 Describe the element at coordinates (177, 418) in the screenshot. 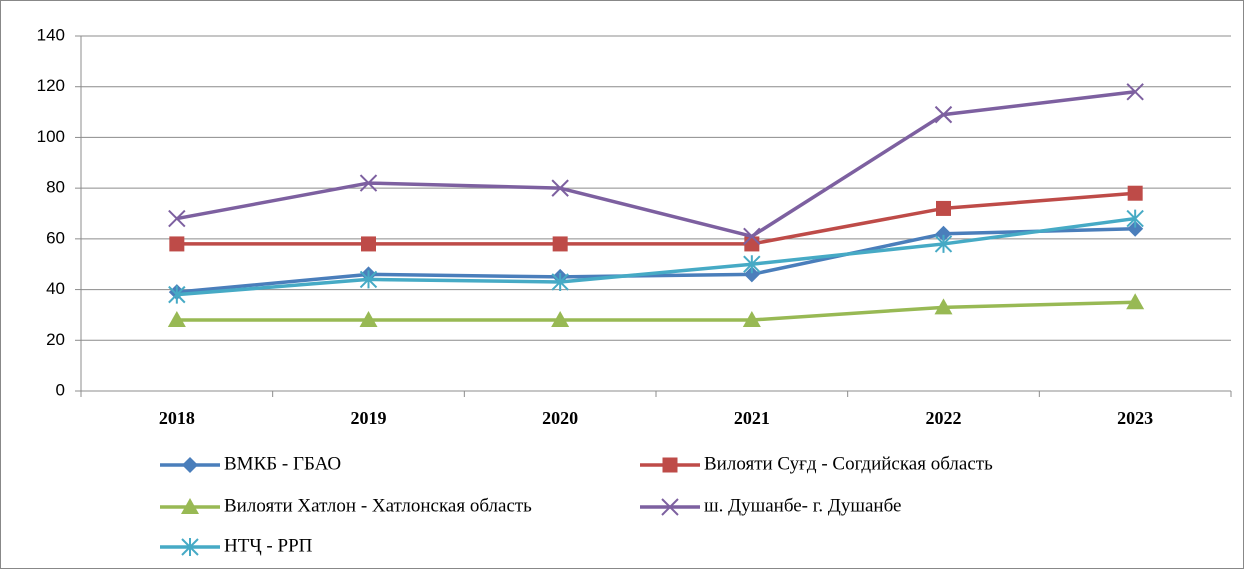

I see `x-tick-label: 2018` at that location.